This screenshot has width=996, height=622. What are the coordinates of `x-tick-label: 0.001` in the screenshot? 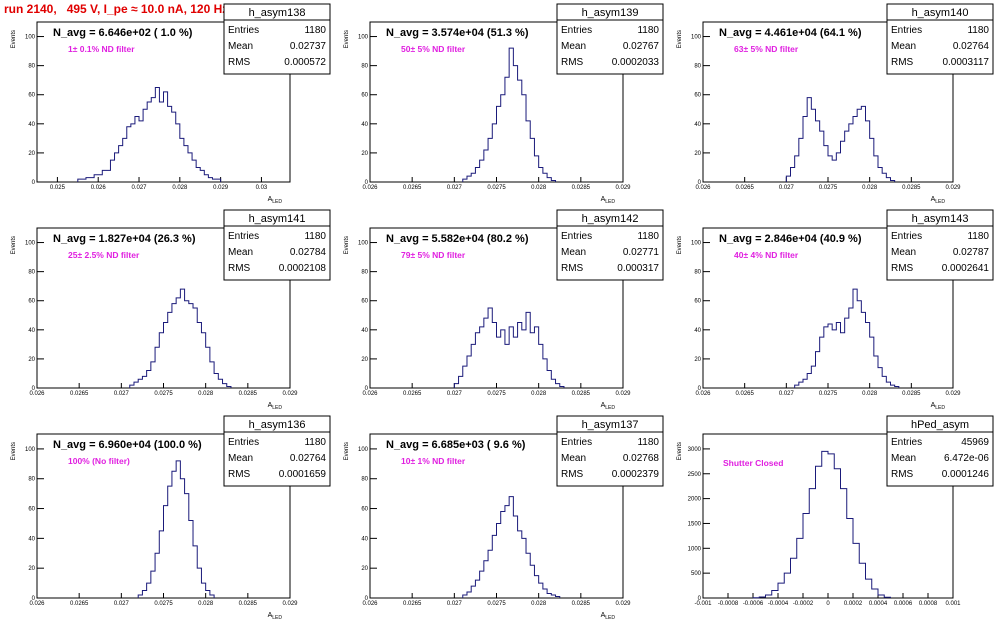 It's located at (953, 604).